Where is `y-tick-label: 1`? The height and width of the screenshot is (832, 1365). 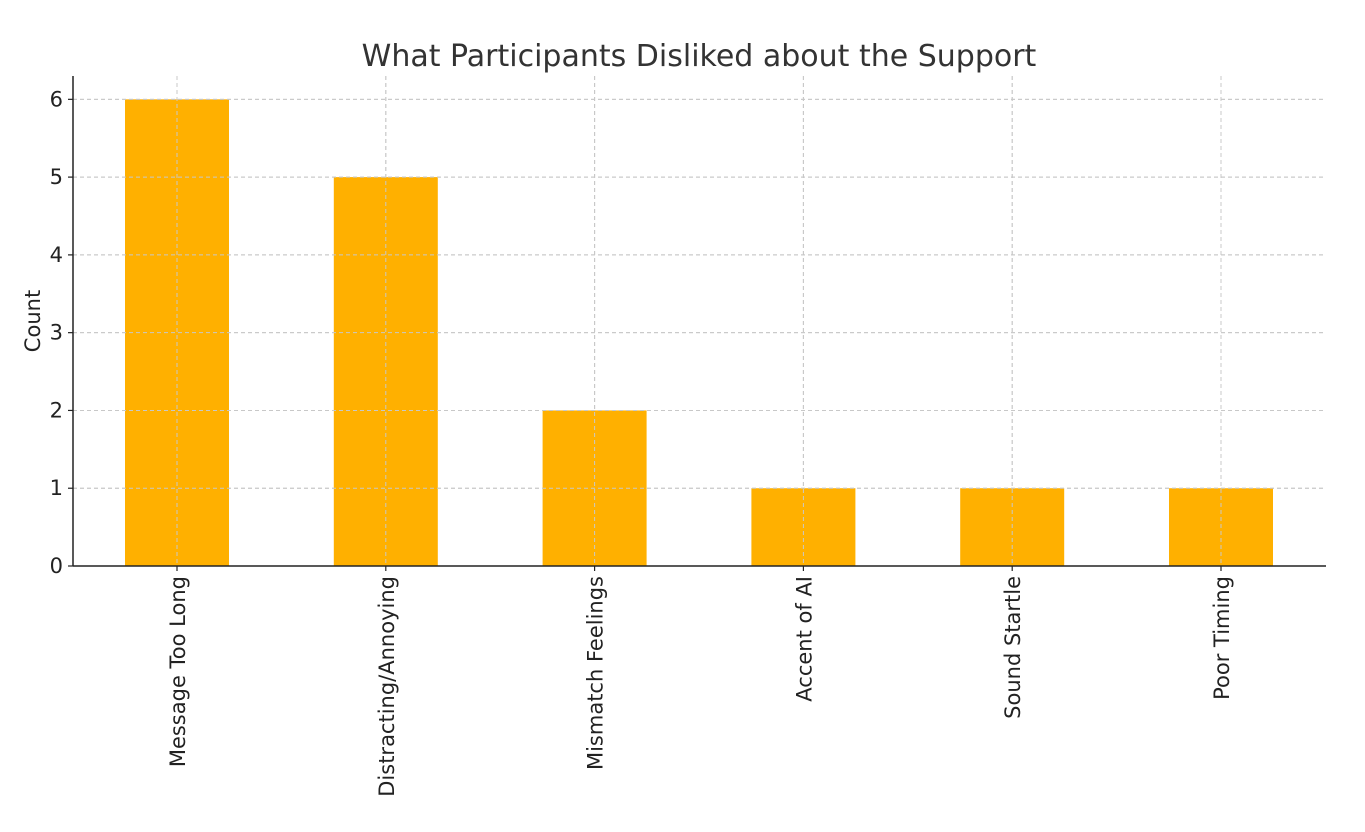
y-tick-label: 1 is located at coordinates (56, 488).